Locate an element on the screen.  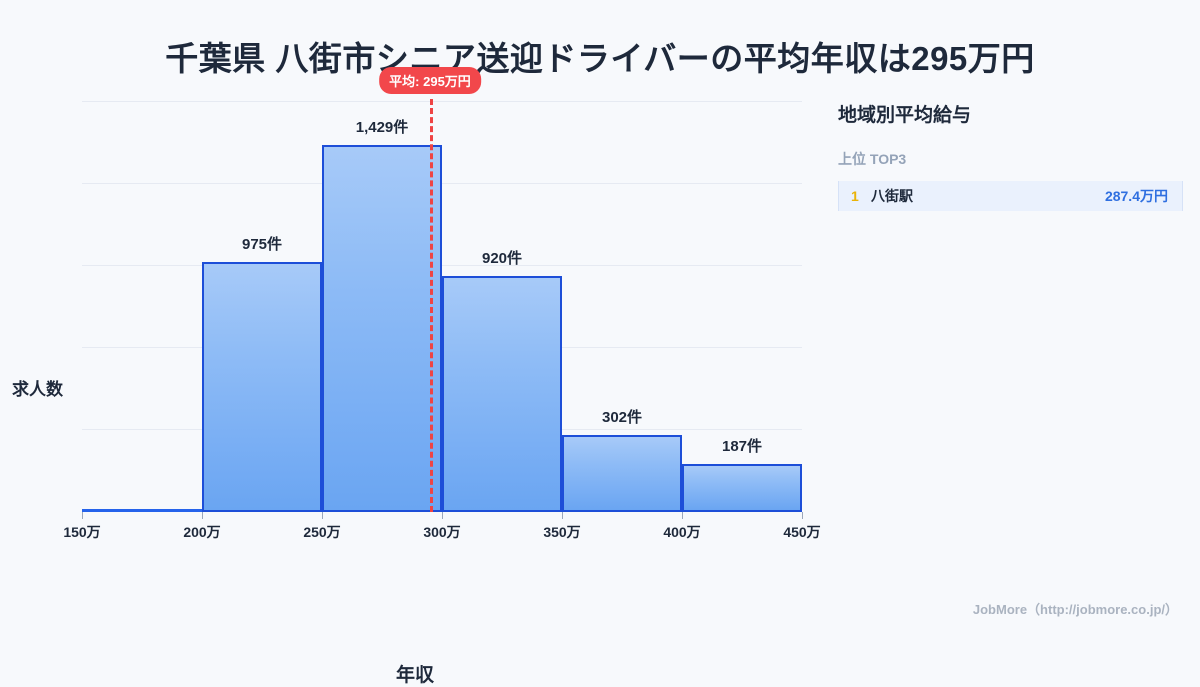
average-badge: 平均: 295万円 is located at coordinates (430, 80).